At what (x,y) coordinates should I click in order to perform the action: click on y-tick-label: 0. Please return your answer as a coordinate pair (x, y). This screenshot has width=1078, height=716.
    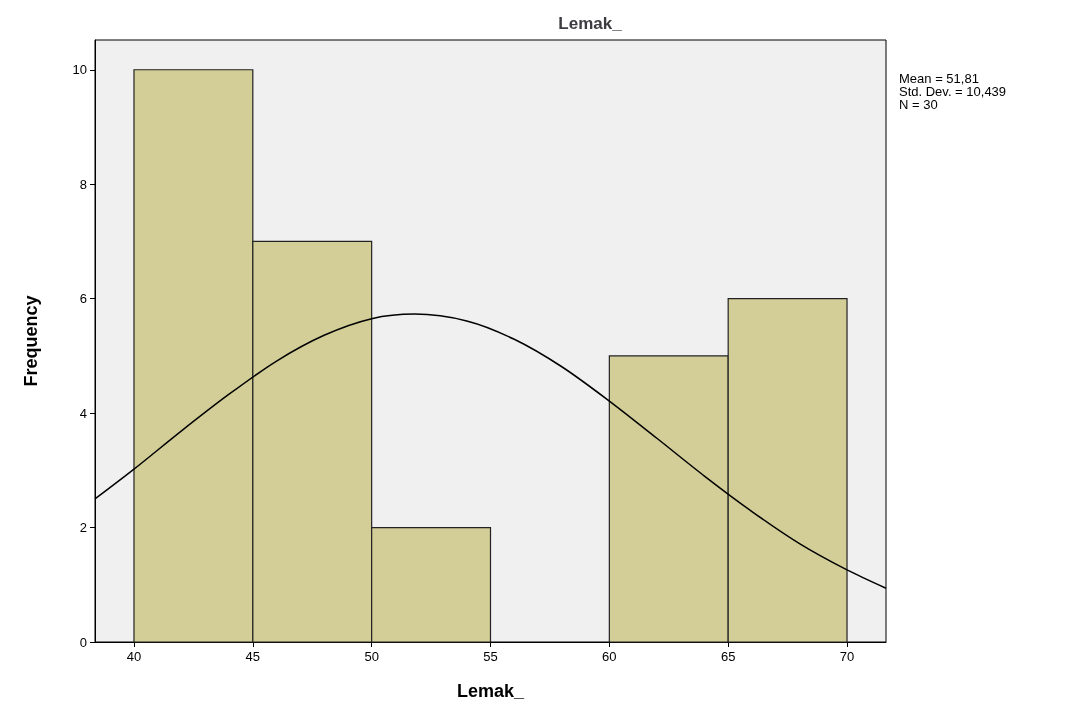
    Looking at the image, I should click on (83, 642).